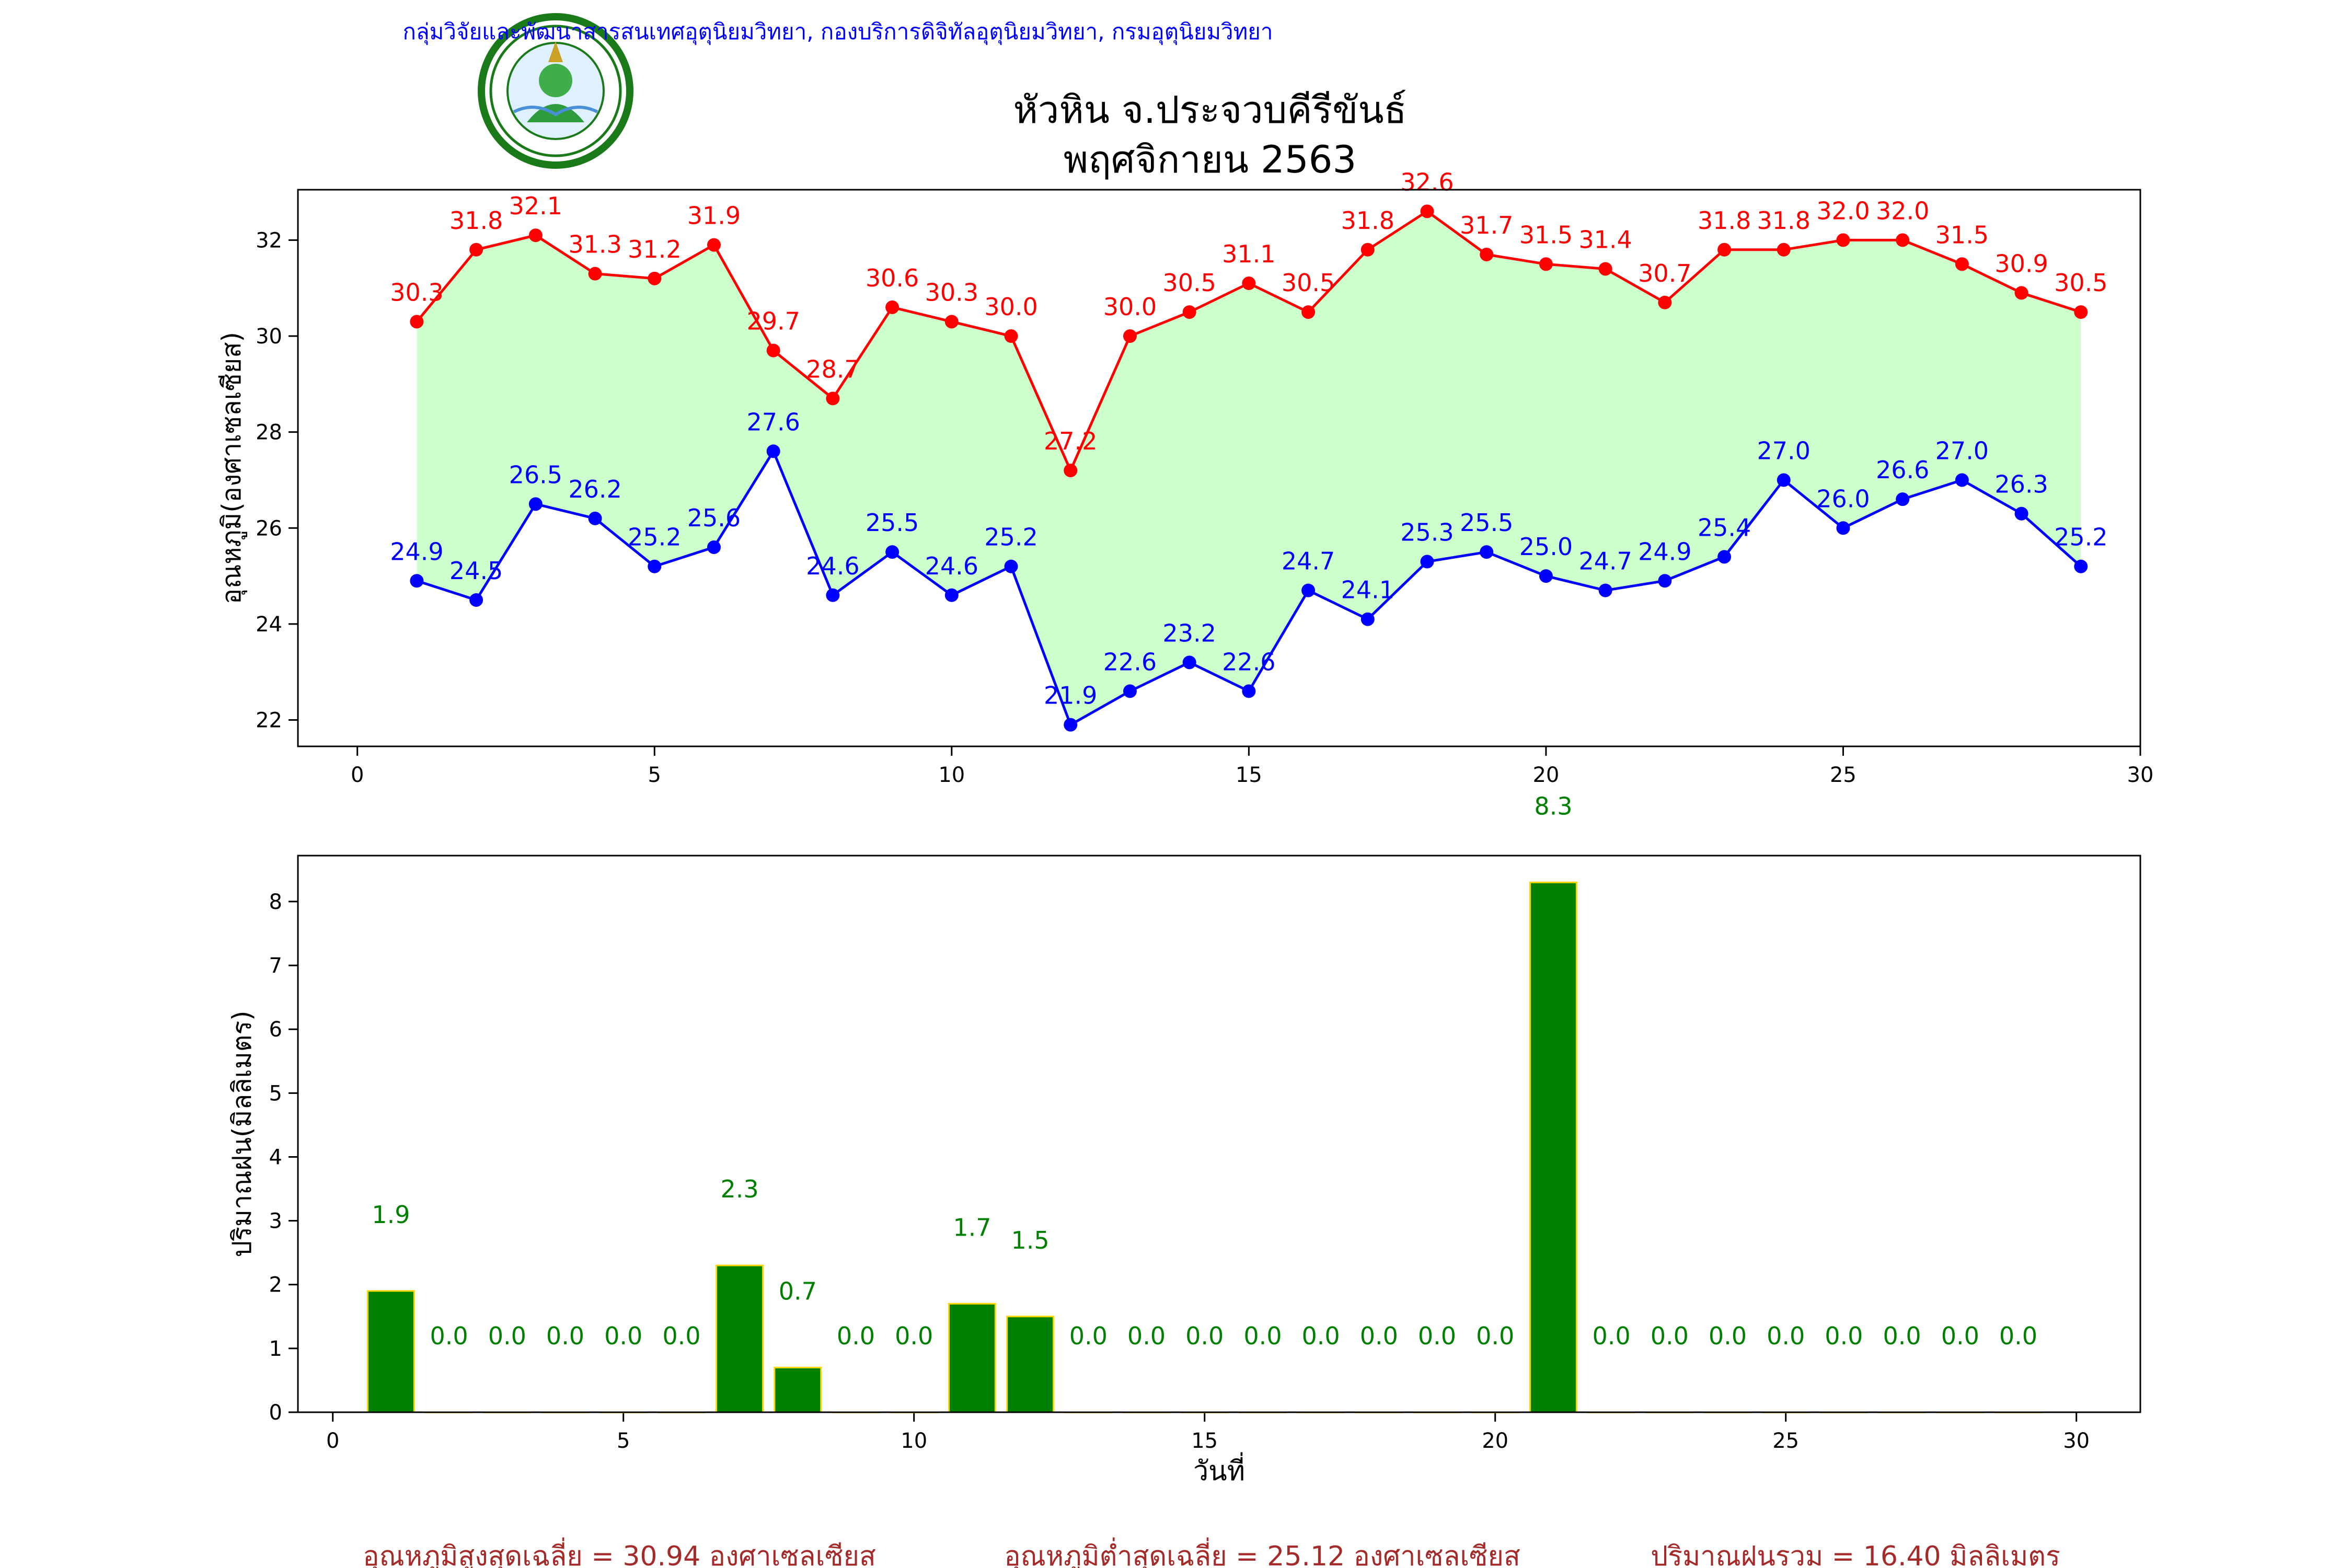 This screenshot has width=2352, height=1568. Describe the element at coordinates (1545, 775) in the screenshot. I see `temperature-x-tick-label: 20` at that location.